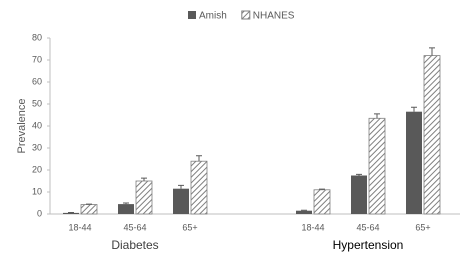 This screenshot has height=263, width=474. I want to click on group-label: Hypertension, so click(368, 245).